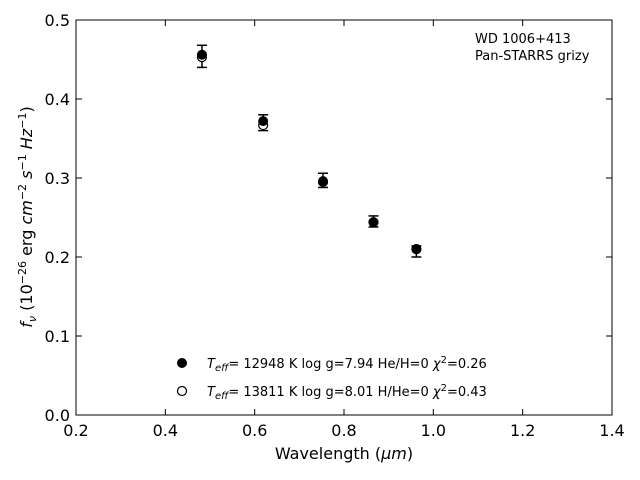 Image resolution: width=640 pixels, height=480 pixels. What do you see at coordinates (522, 430) in the screenshot?
I see `x-tick-label-5: 1.2` at bounding box center [522, 430].